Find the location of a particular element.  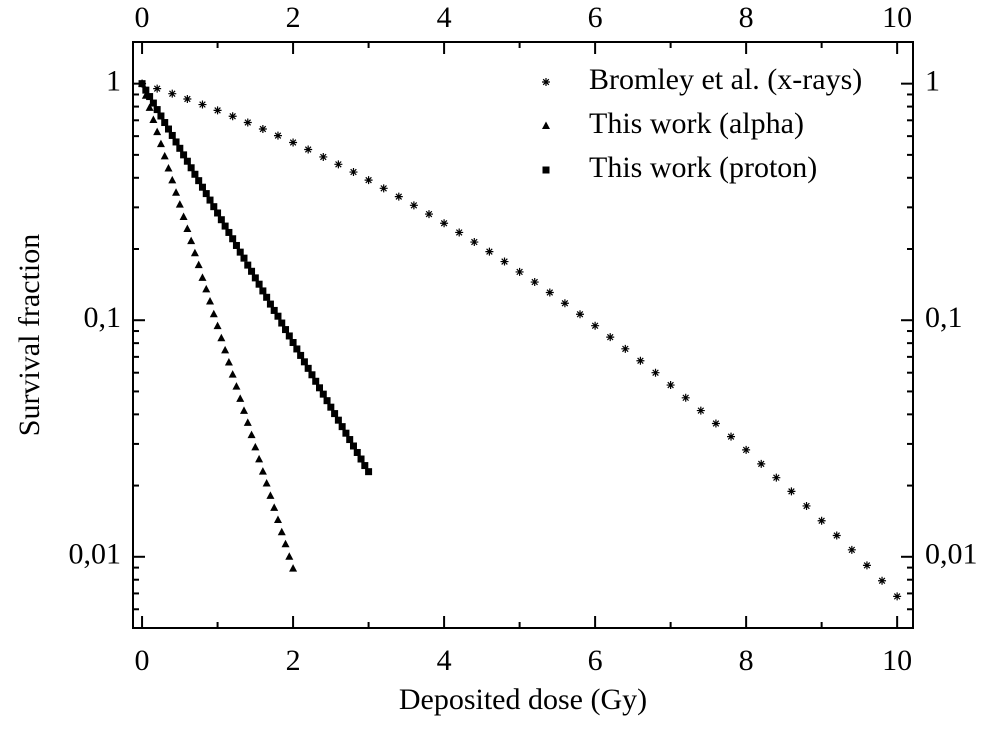

x-tick-label: 6 is located at coordinates (595, 660).